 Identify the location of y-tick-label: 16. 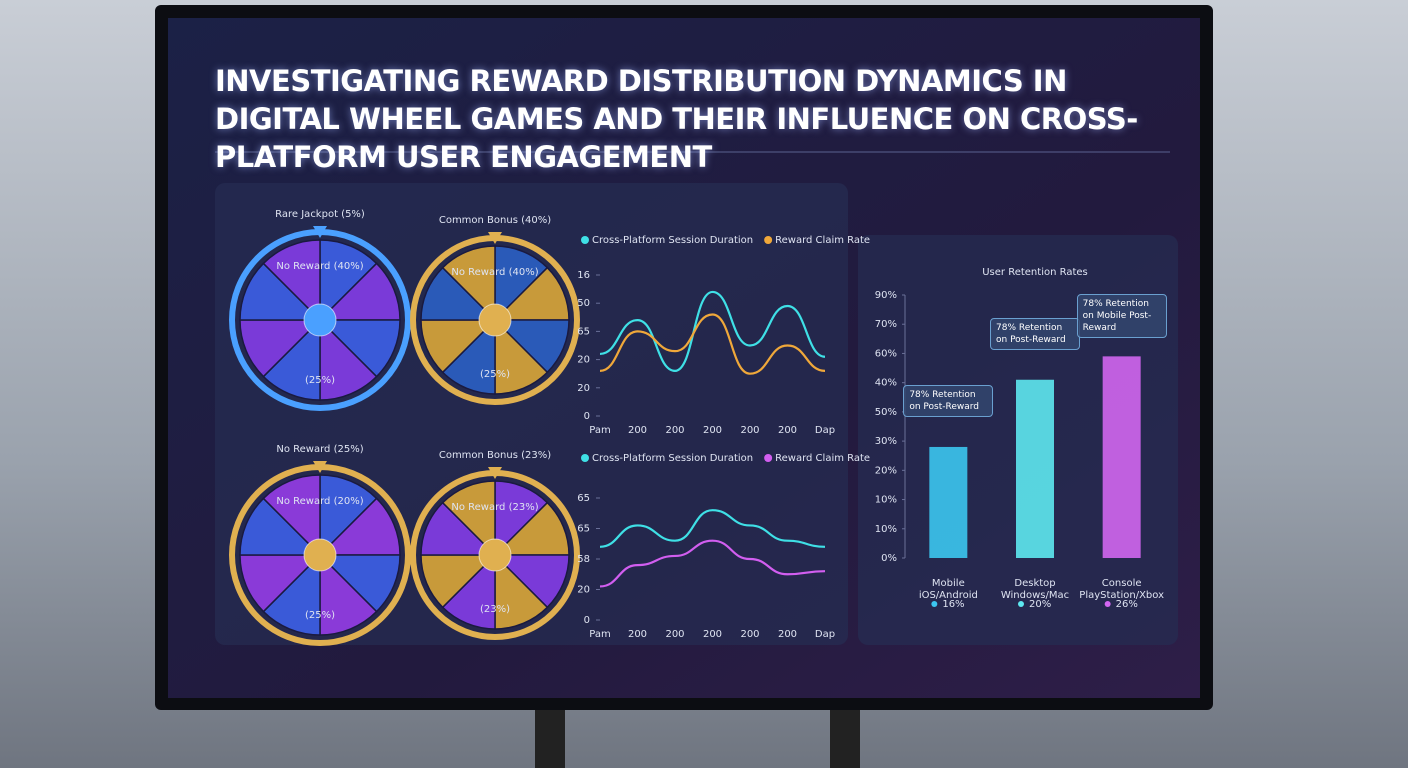
(583, 275).